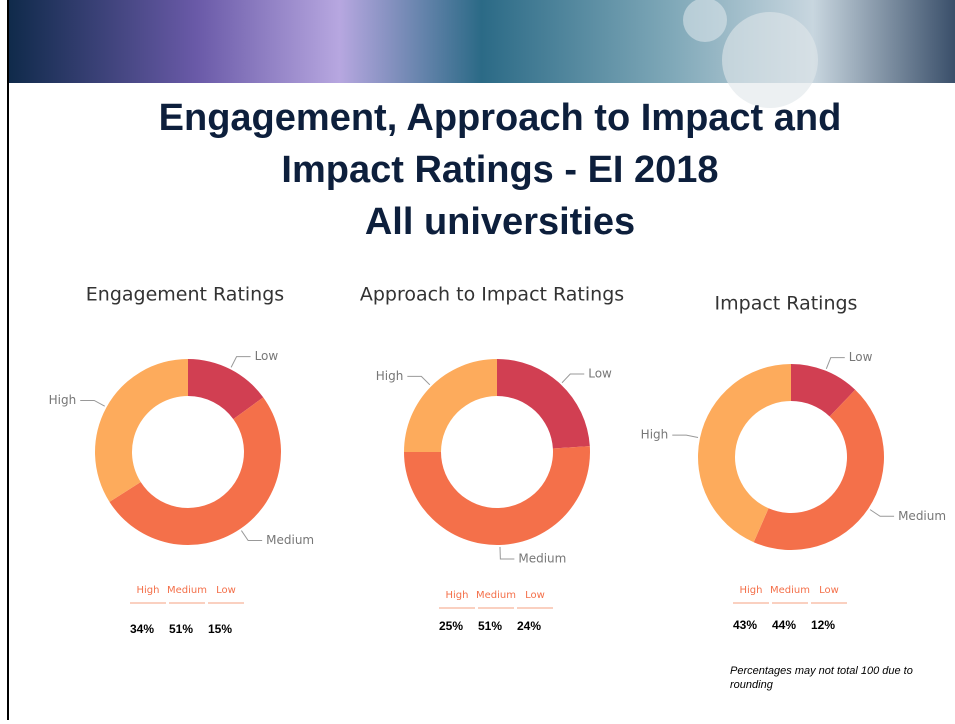 The width and height of the screenshot is (955, 724). Describe the element at coordinates (499, 170) in the screenshot. I see `slide-title: Impact Ratings - EI 2018` at that location.